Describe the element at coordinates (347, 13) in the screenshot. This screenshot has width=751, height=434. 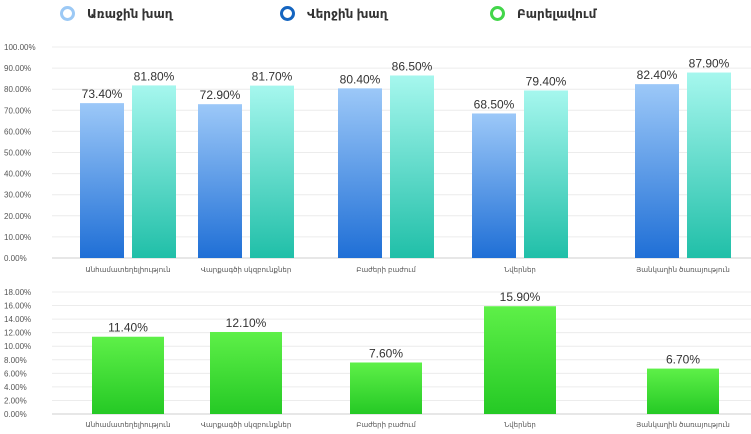
I see `legend-label: Վերջին խաղ` at that location.